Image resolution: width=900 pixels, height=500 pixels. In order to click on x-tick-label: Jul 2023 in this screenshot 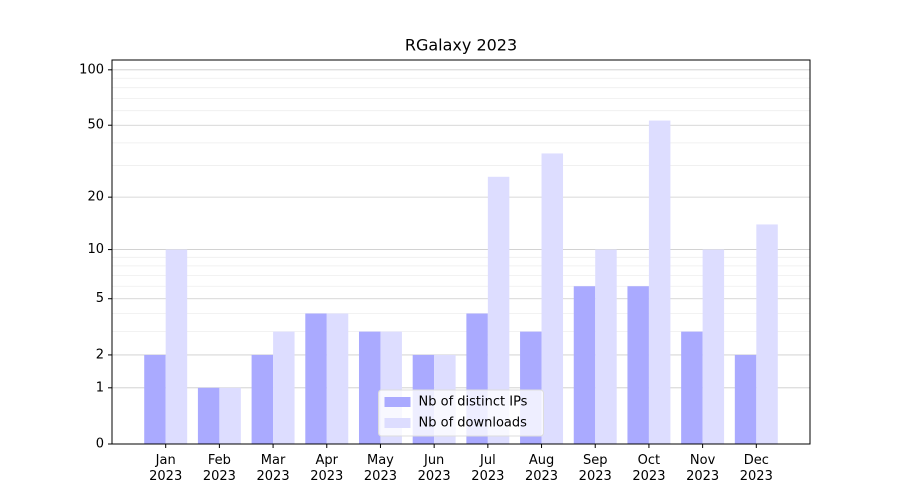, I will do `click(488, 468)`.